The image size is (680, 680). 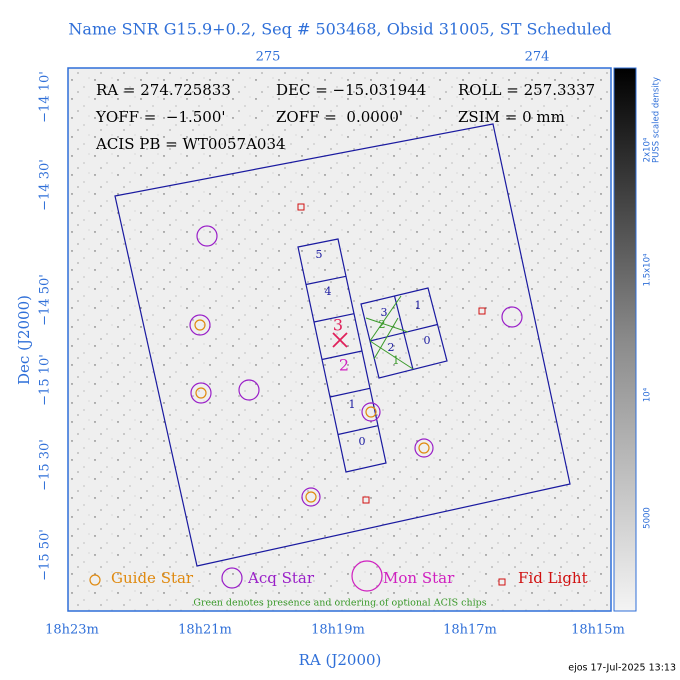 I want to click on optional-chip-label: 2, so click(x=382, y=324).